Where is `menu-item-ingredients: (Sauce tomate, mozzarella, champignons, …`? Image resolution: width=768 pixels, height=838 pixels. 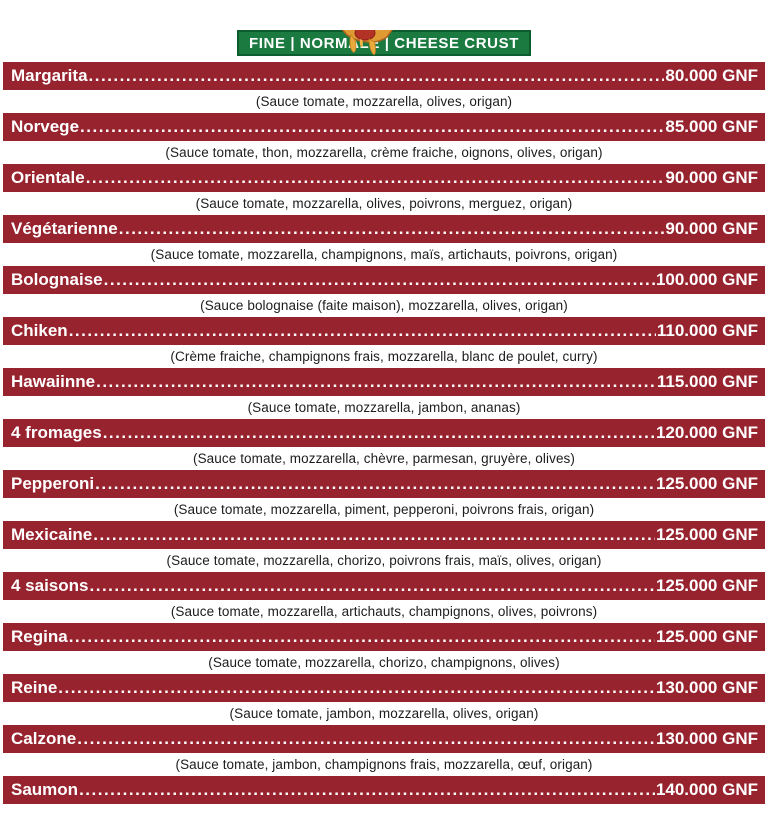 menu-item-ingredients: (Sauce tomate, mozzarella, champignons, … is located at coordinates (384, 254).